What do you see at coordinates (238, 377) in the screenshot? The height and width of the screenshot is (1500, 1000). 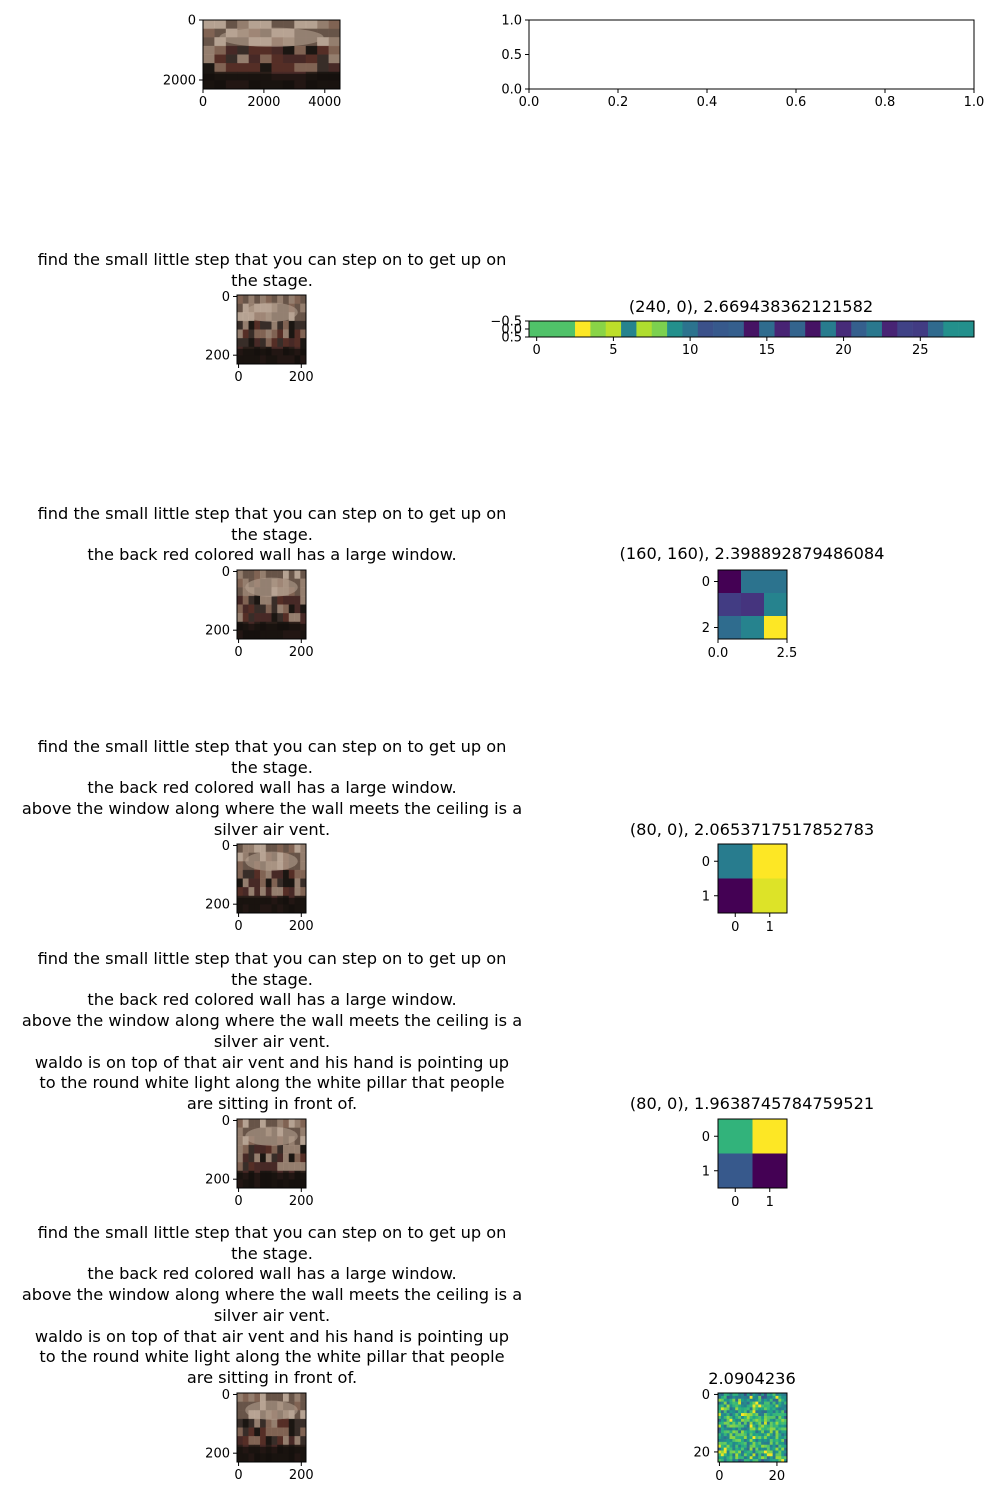 I see `row2-left-xtick-label: 0` at bounding box center [238, 377].